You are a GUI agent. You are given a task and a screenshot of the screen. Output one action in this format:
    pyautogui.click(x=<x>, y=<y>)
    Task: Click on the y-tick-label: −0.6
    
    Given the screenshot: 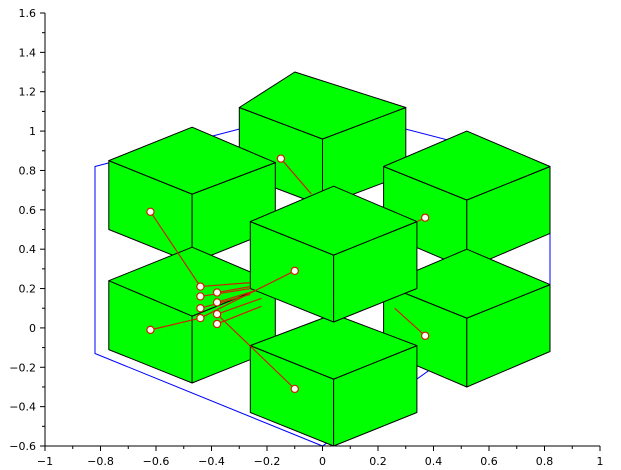 What is the action you would take?
    pyautogui.click(x=22, y=446)
    